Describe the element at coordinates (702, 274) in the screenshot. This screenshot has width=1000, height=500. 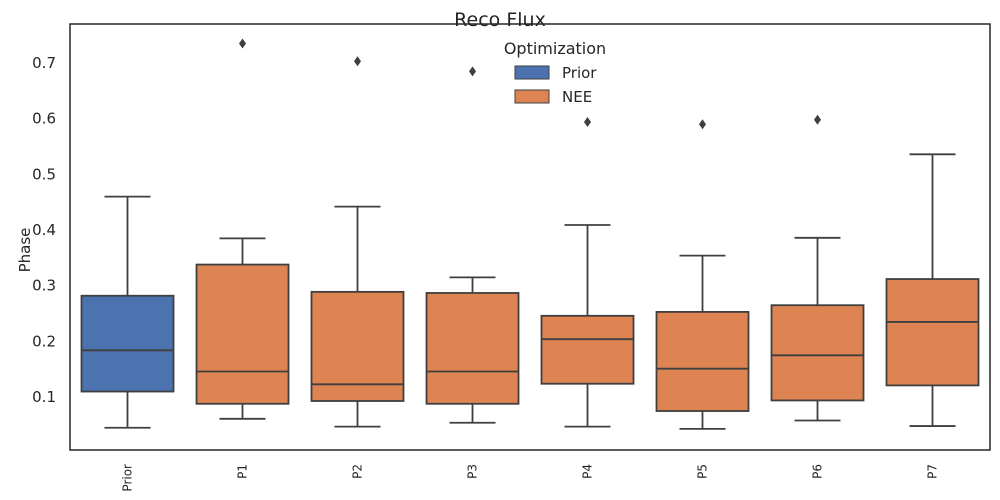
I see `box-p5` at that location.